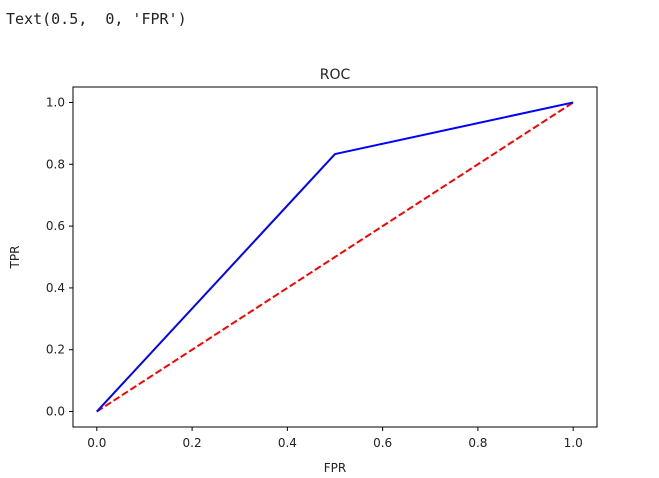 Image resolution: width=659 pixels, height=478 pixels. I want to click on y-tick-label: 0.0, so click(55, 412).